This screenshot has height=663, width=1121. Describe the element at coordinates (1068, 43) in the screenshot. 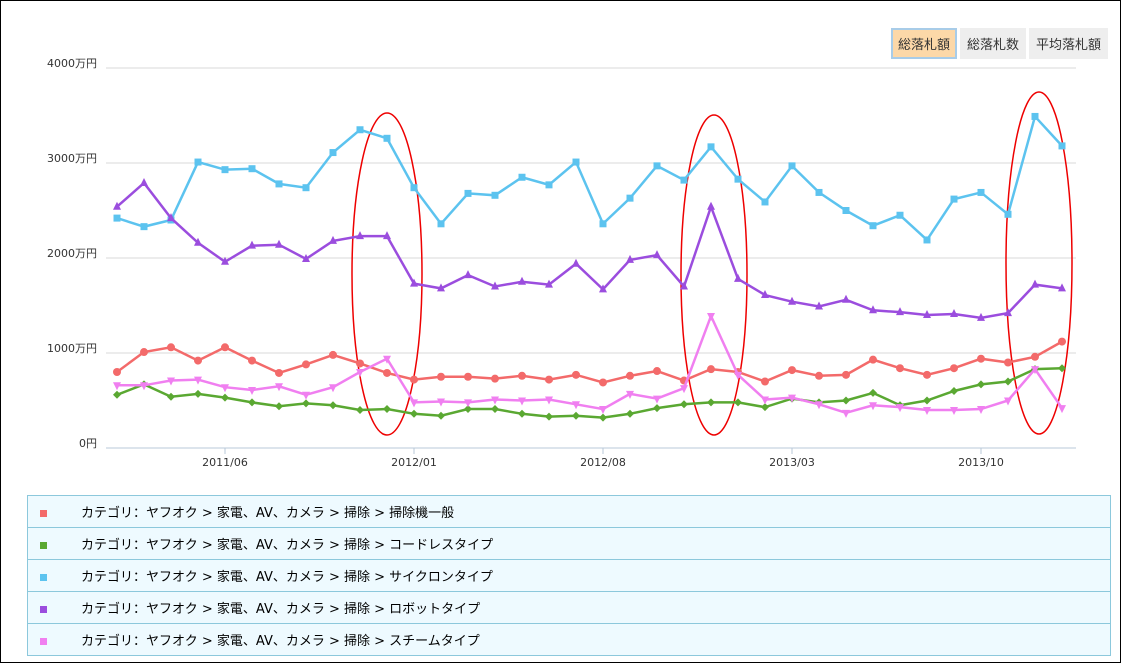

I see `tab-button: 平均落札額` at that location.